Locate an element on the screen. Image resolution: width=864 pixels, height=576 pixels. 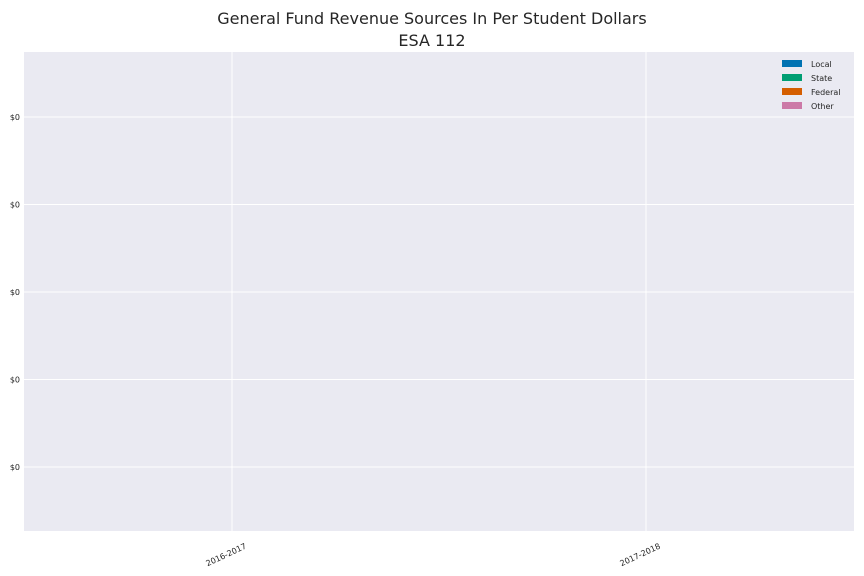
legend-swatch-federal is located at coordinates (792, 91).